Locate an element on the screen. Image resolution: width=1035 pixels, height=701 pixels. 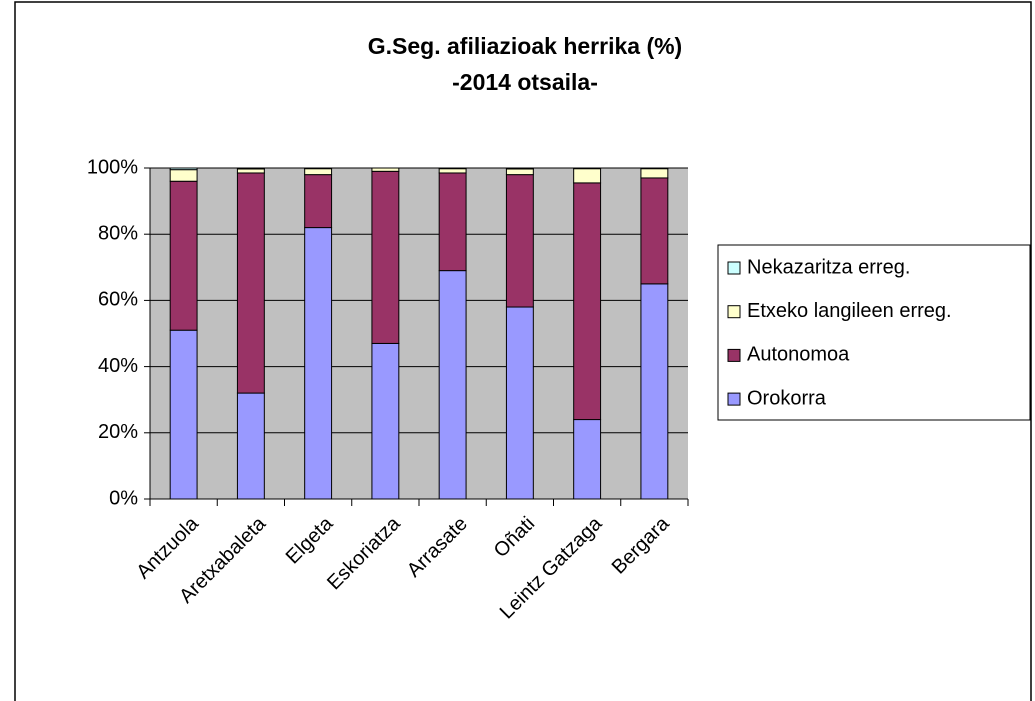
legend-label: Orokorra is located at coordinates (787, 398).